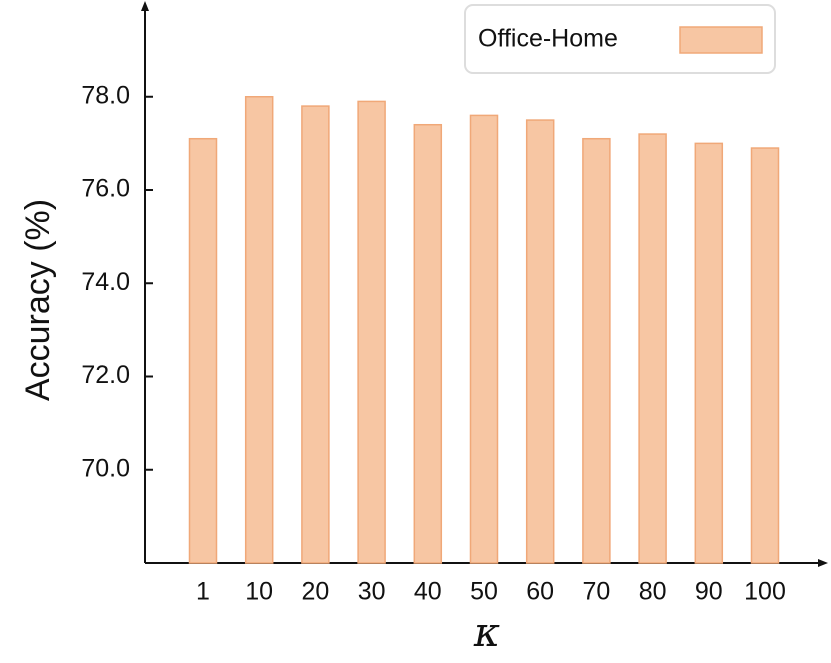  Describe the element at coordinates (105, 282) in the screenshot. I see `y-tick-label: 74.0` at that location.